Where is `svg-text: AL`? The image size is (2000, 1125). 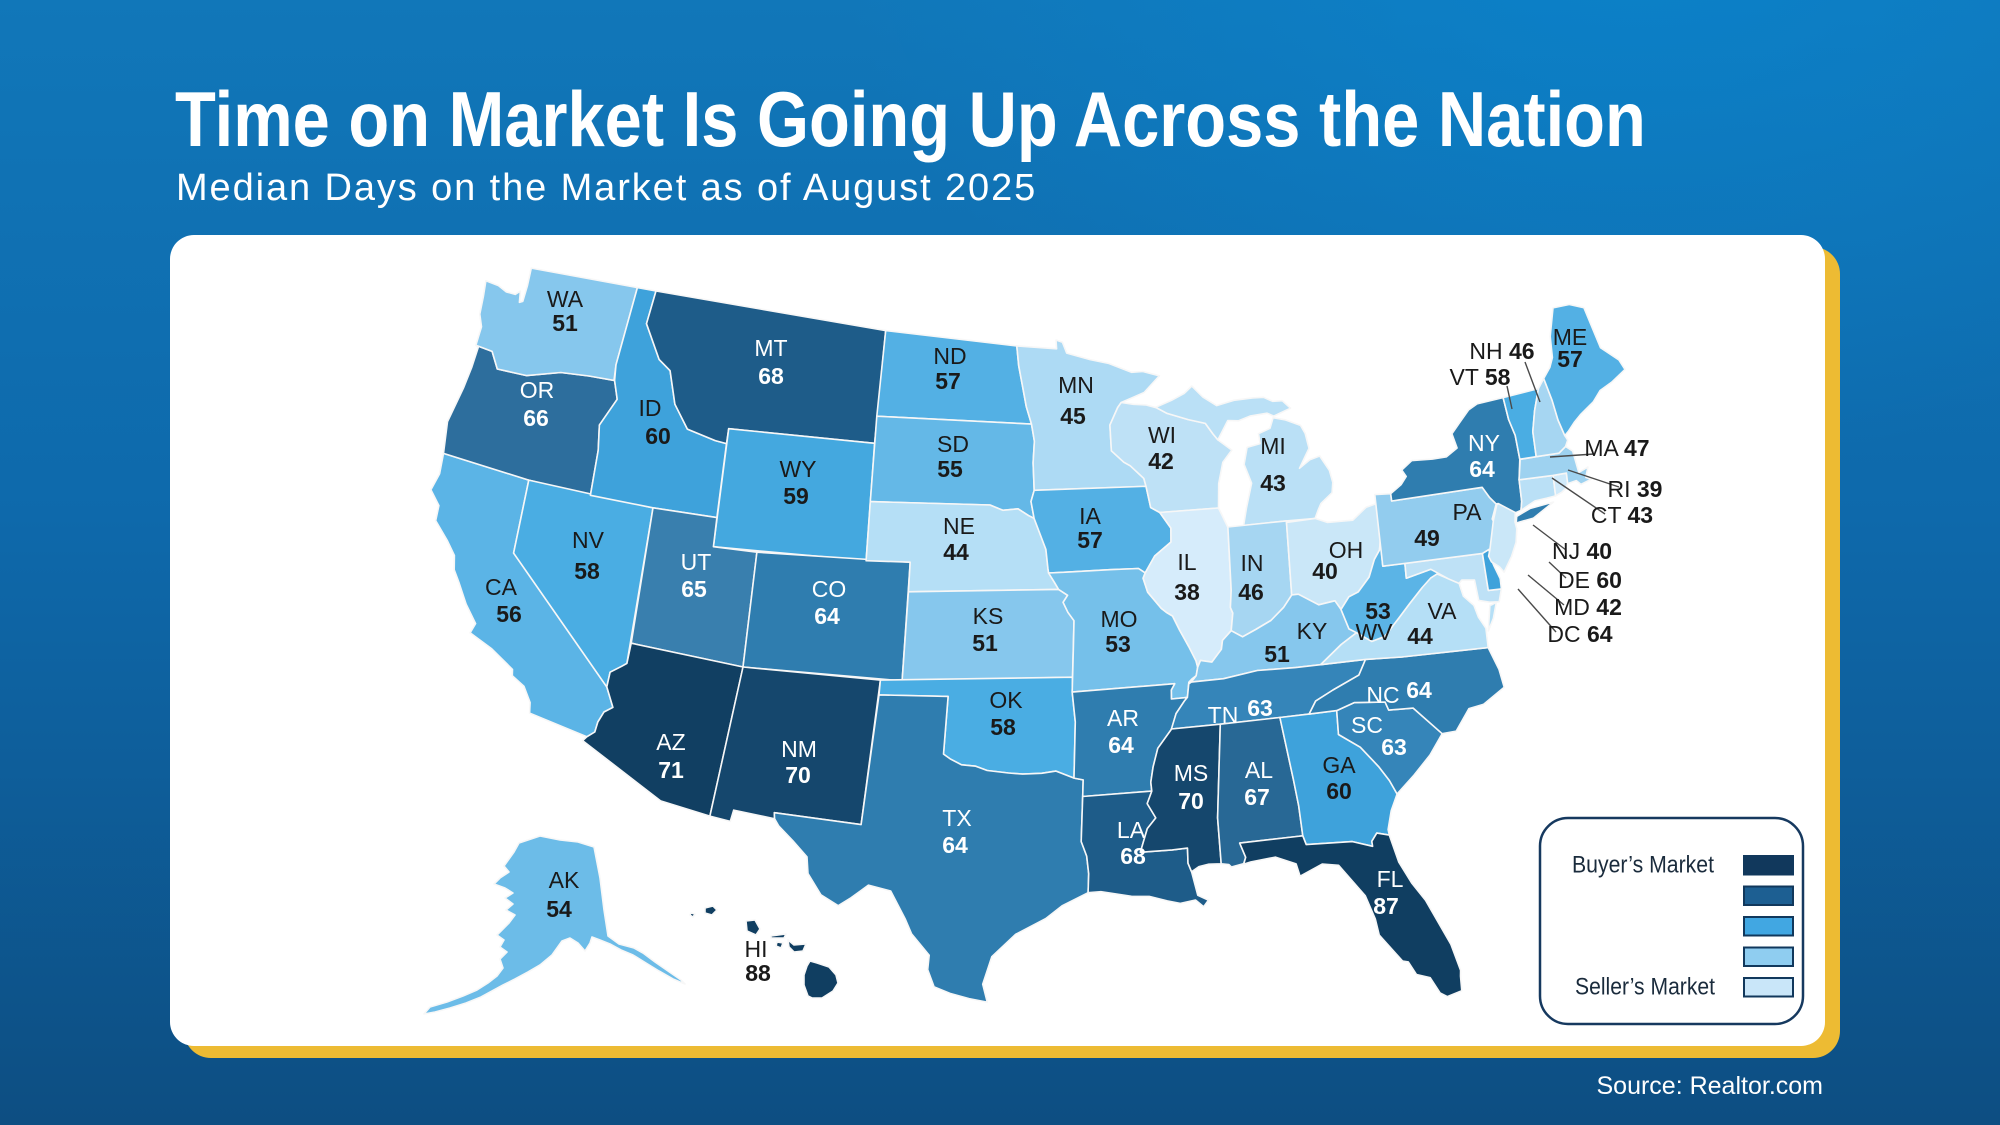
svg-text: AL is located at coordinates (1259, 770).